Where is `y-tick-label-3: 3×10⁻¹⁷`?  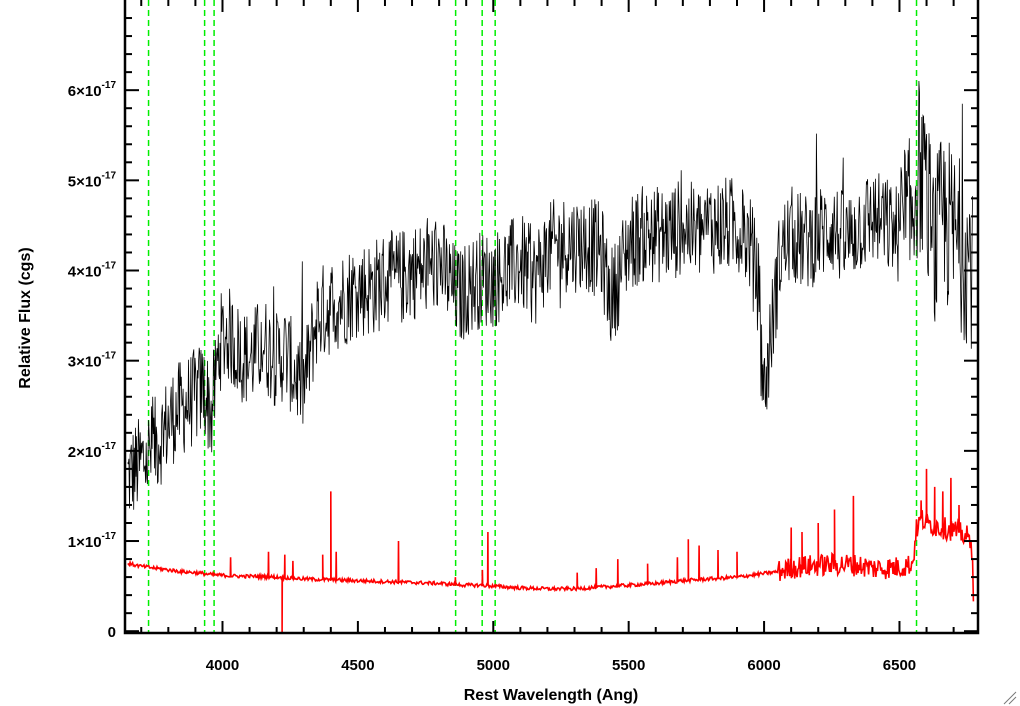 y-tick-label-3: 3×10⁻¹⁷ is located at coordinates (92, 361).